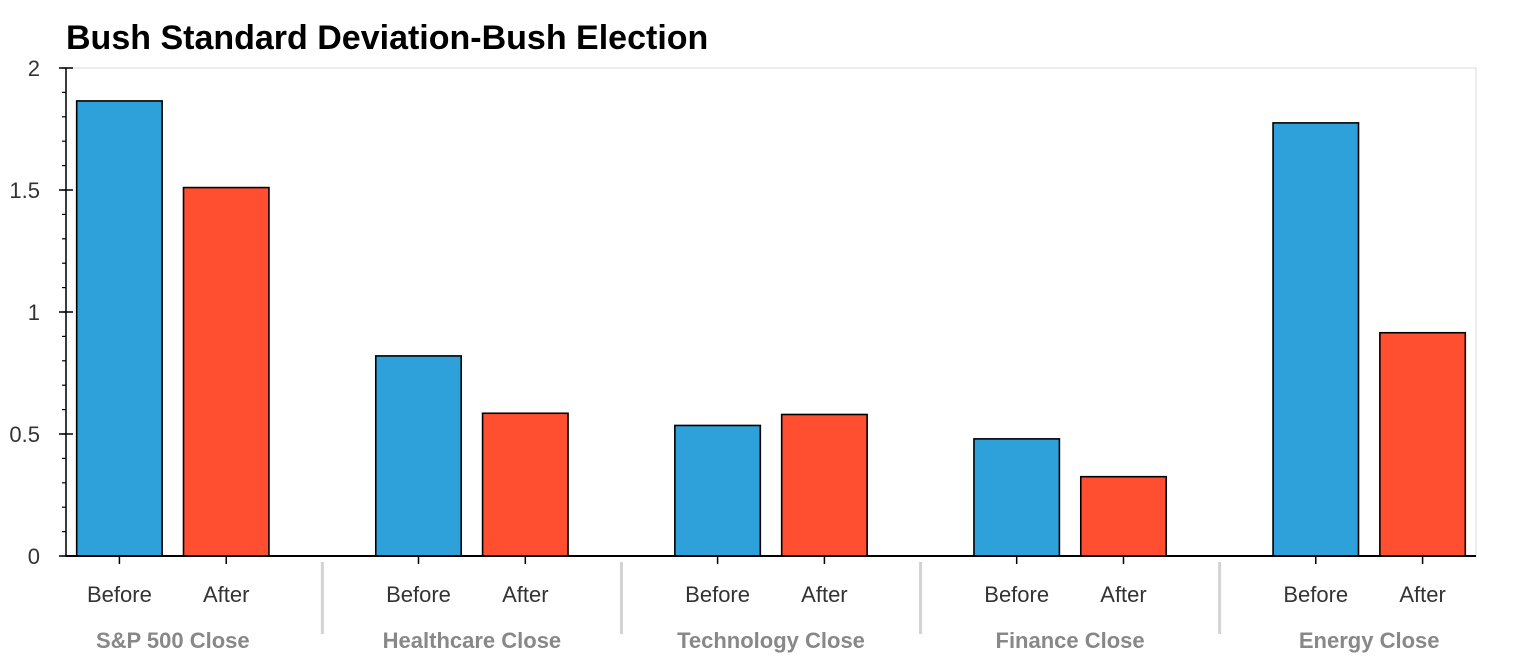 The image size is (1540, 660). What do you see at coordinates (173, 640) in the screenshot?
I see `x-group-label-s-p-500-close: S&P 500 Close` at bounding box center [173, 640].